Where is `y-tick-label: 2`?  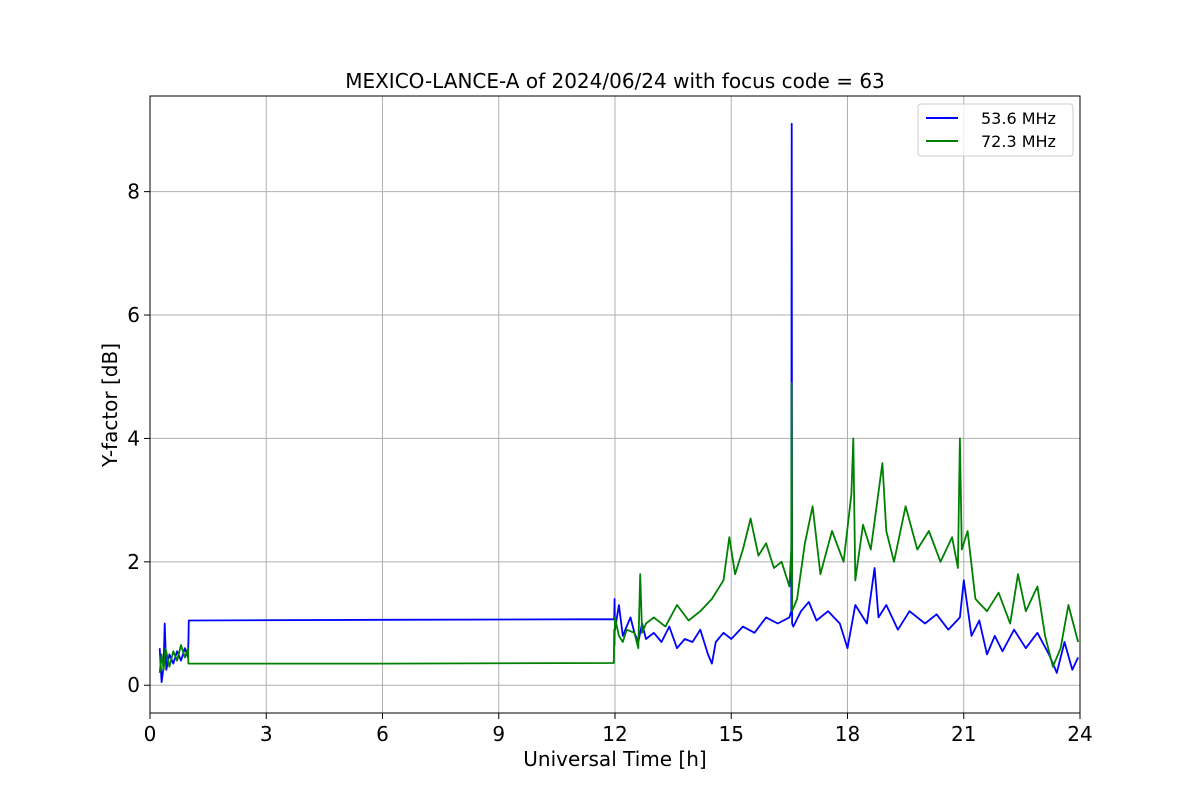 y-tick-label: 2 is located at coordinates (133, 562).